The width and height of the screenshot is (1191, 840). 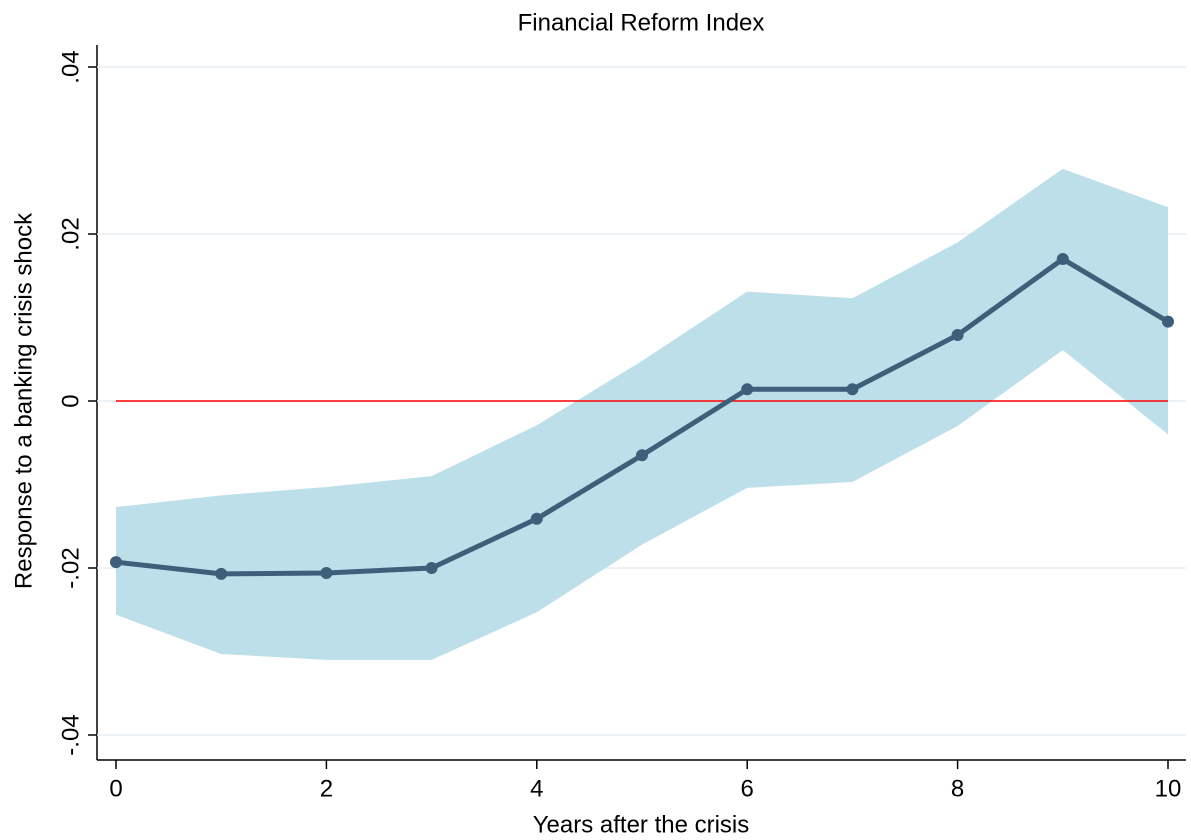 What do you see at coordinates (23, 400) in the screenshot?
I see `y-axis-label: Response to a banking crisis shock` at bounding box center [23, 400].